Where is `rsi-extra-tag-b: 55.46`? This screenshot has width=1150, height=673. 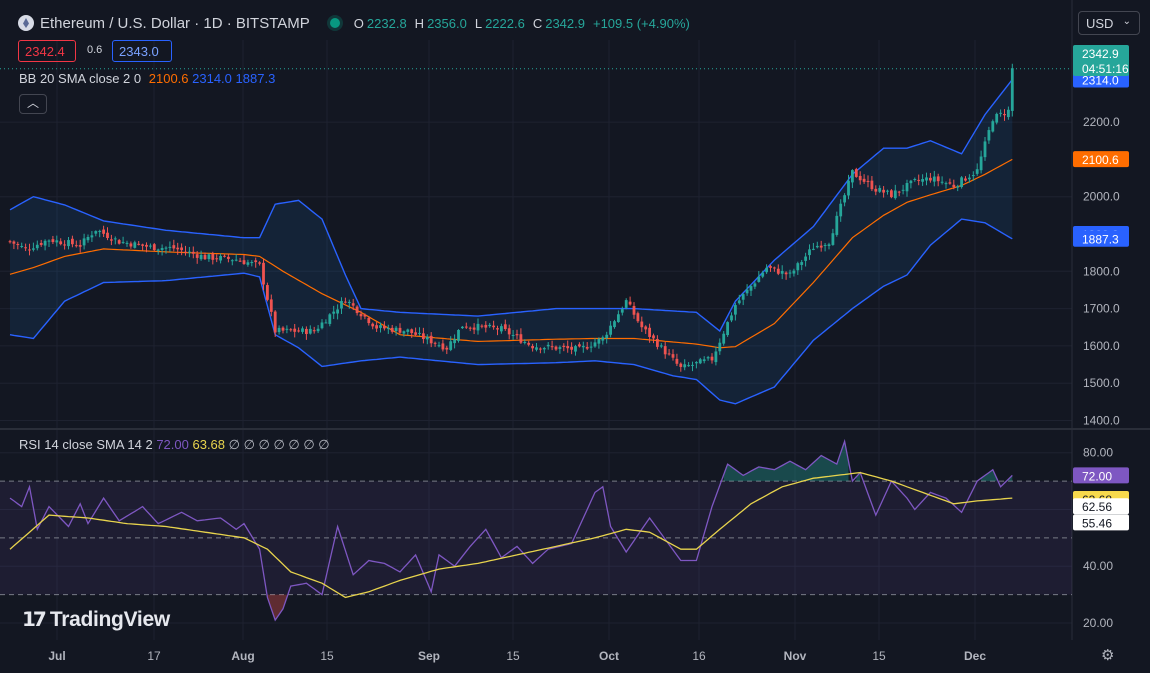 rsi-extra-tag-b: 55.46 is located at coordinates (1101, 522).